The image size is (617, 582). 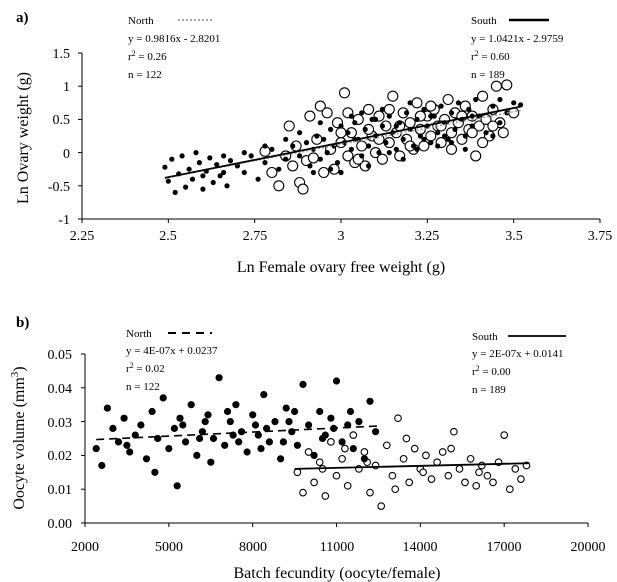 I want to click on panel-a-south-n: n = 189, so click(x=488, y=75).